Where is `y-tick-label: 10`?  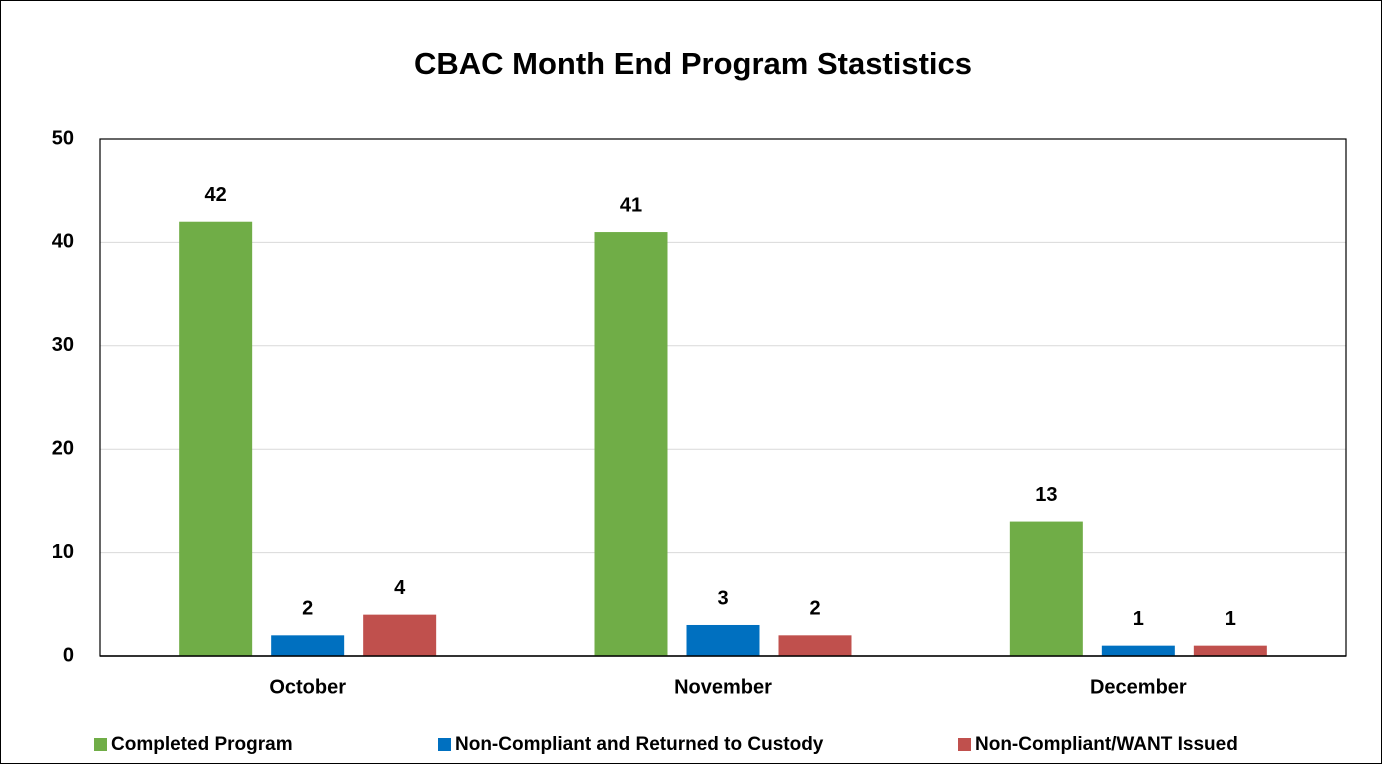 y-tick-label: 10 is located at coordinates (63, 552).